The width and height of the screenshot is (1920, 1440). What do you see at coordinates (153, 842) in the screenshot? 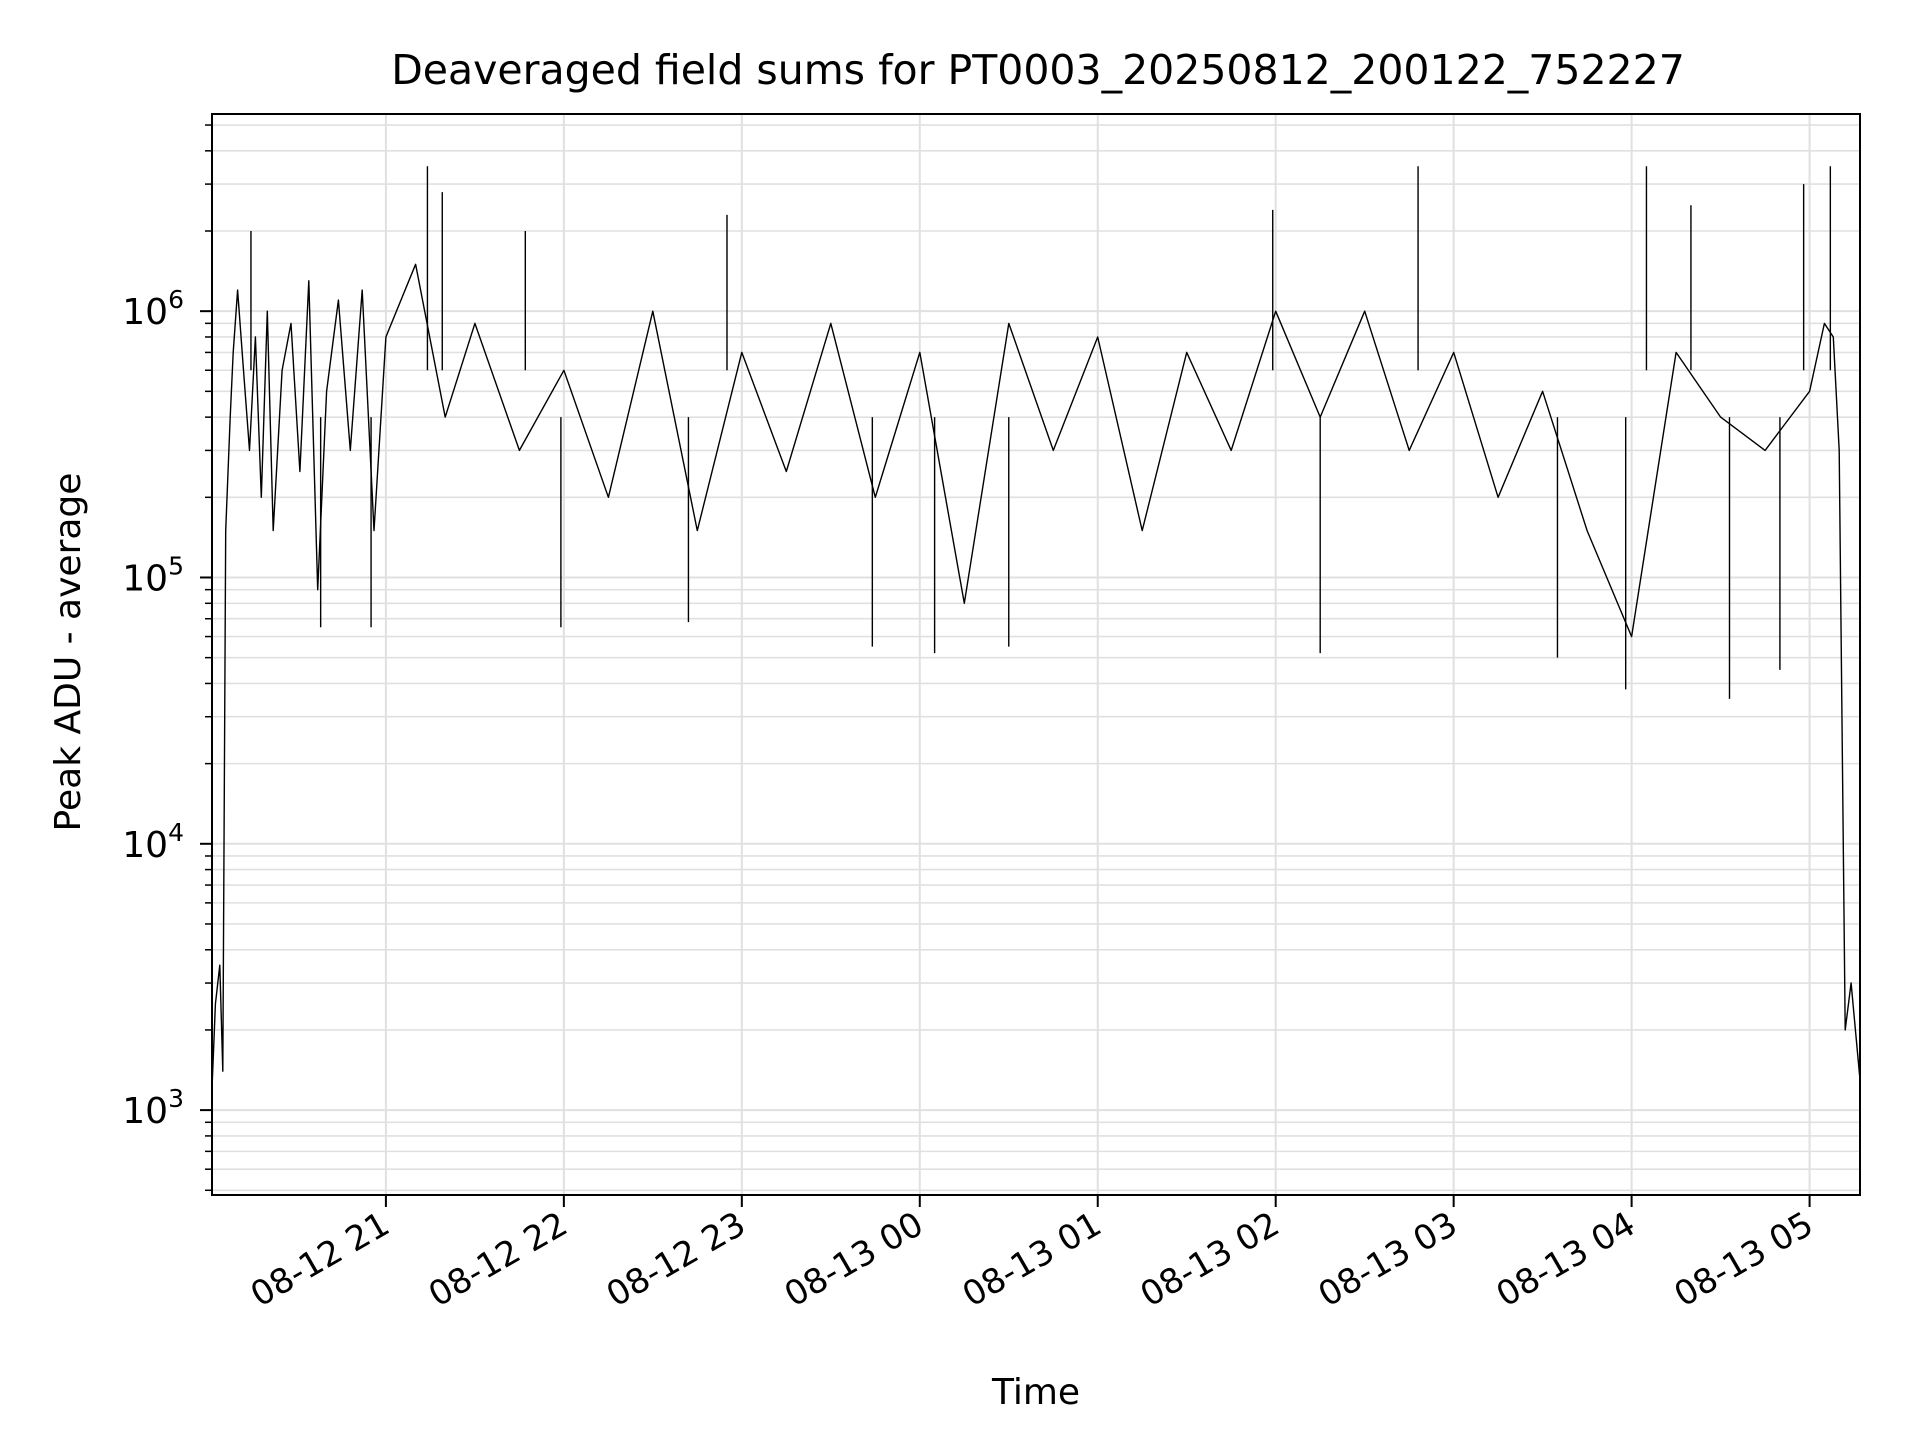
I see `y-tick-label: 10⁴` at bounding box center [153, 842].